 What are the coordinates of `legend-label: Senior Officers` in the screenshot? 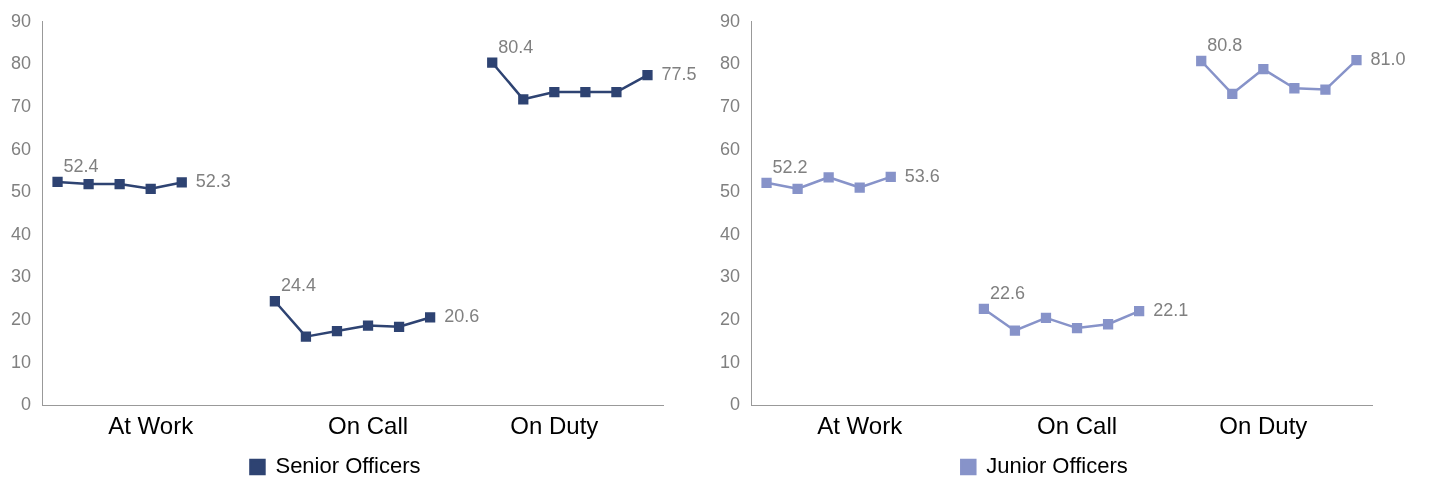 It's located at (348, 466).